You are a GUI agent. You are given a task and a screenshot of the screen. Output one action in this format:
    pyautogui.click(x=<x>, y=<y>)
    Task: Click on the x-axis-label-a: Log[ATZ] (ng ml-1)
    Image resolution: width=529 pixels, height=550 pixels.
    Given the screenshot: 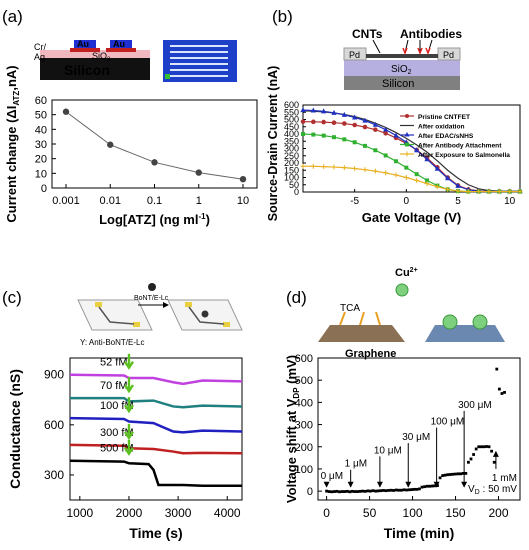 What is the action you would take?
    pyautogui.click(x=154, y=219)
    